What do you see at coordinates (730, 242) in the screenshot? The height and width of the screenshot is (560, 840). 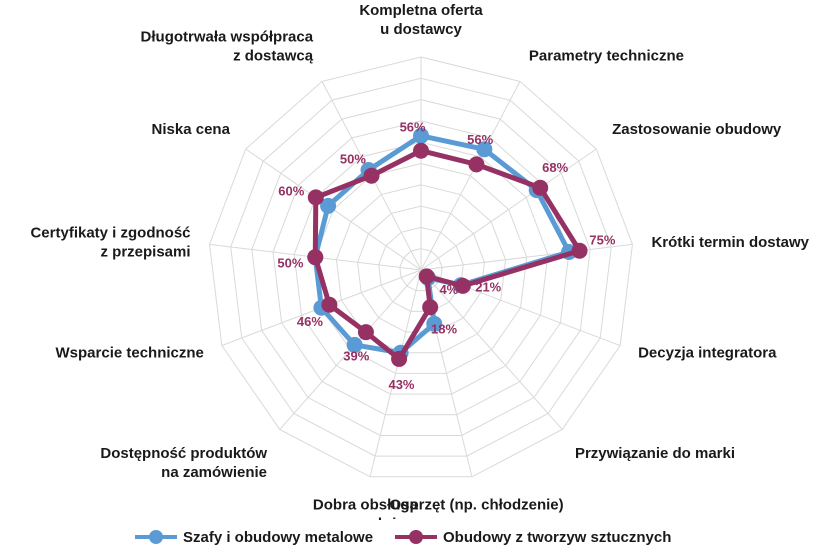 I see `axis-category-label: Krótki termin dostawy` at bounding box center [730, 242].